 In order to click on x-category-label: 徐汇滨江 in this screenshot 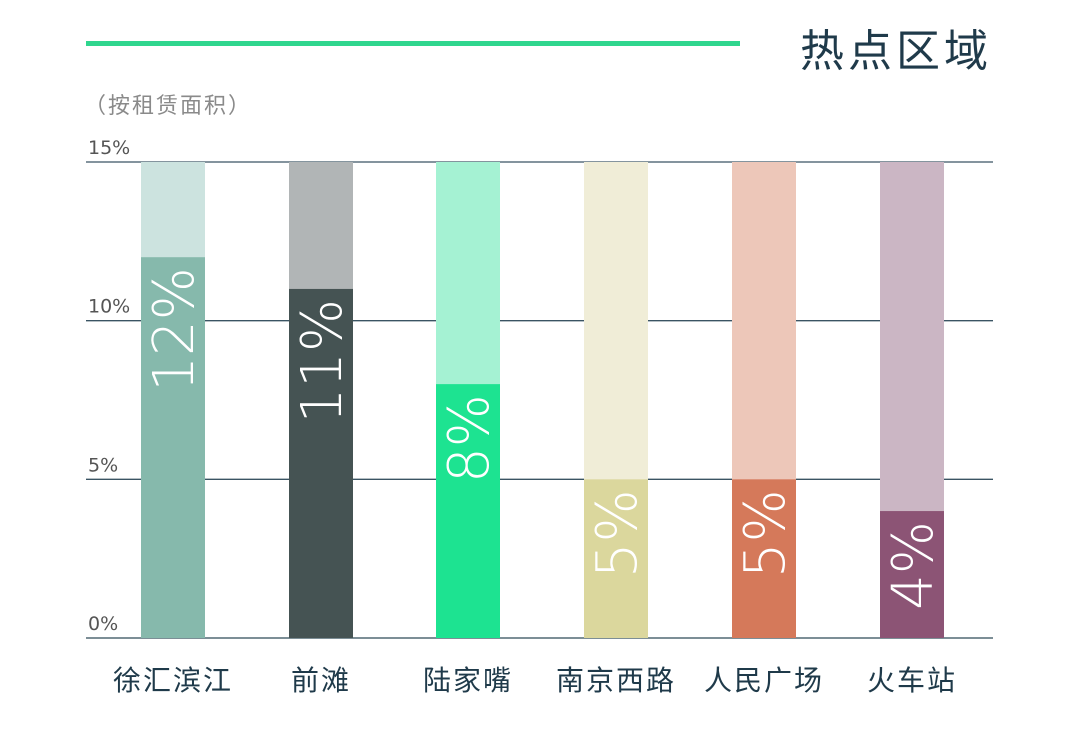, I will do `click(173, 680)`.